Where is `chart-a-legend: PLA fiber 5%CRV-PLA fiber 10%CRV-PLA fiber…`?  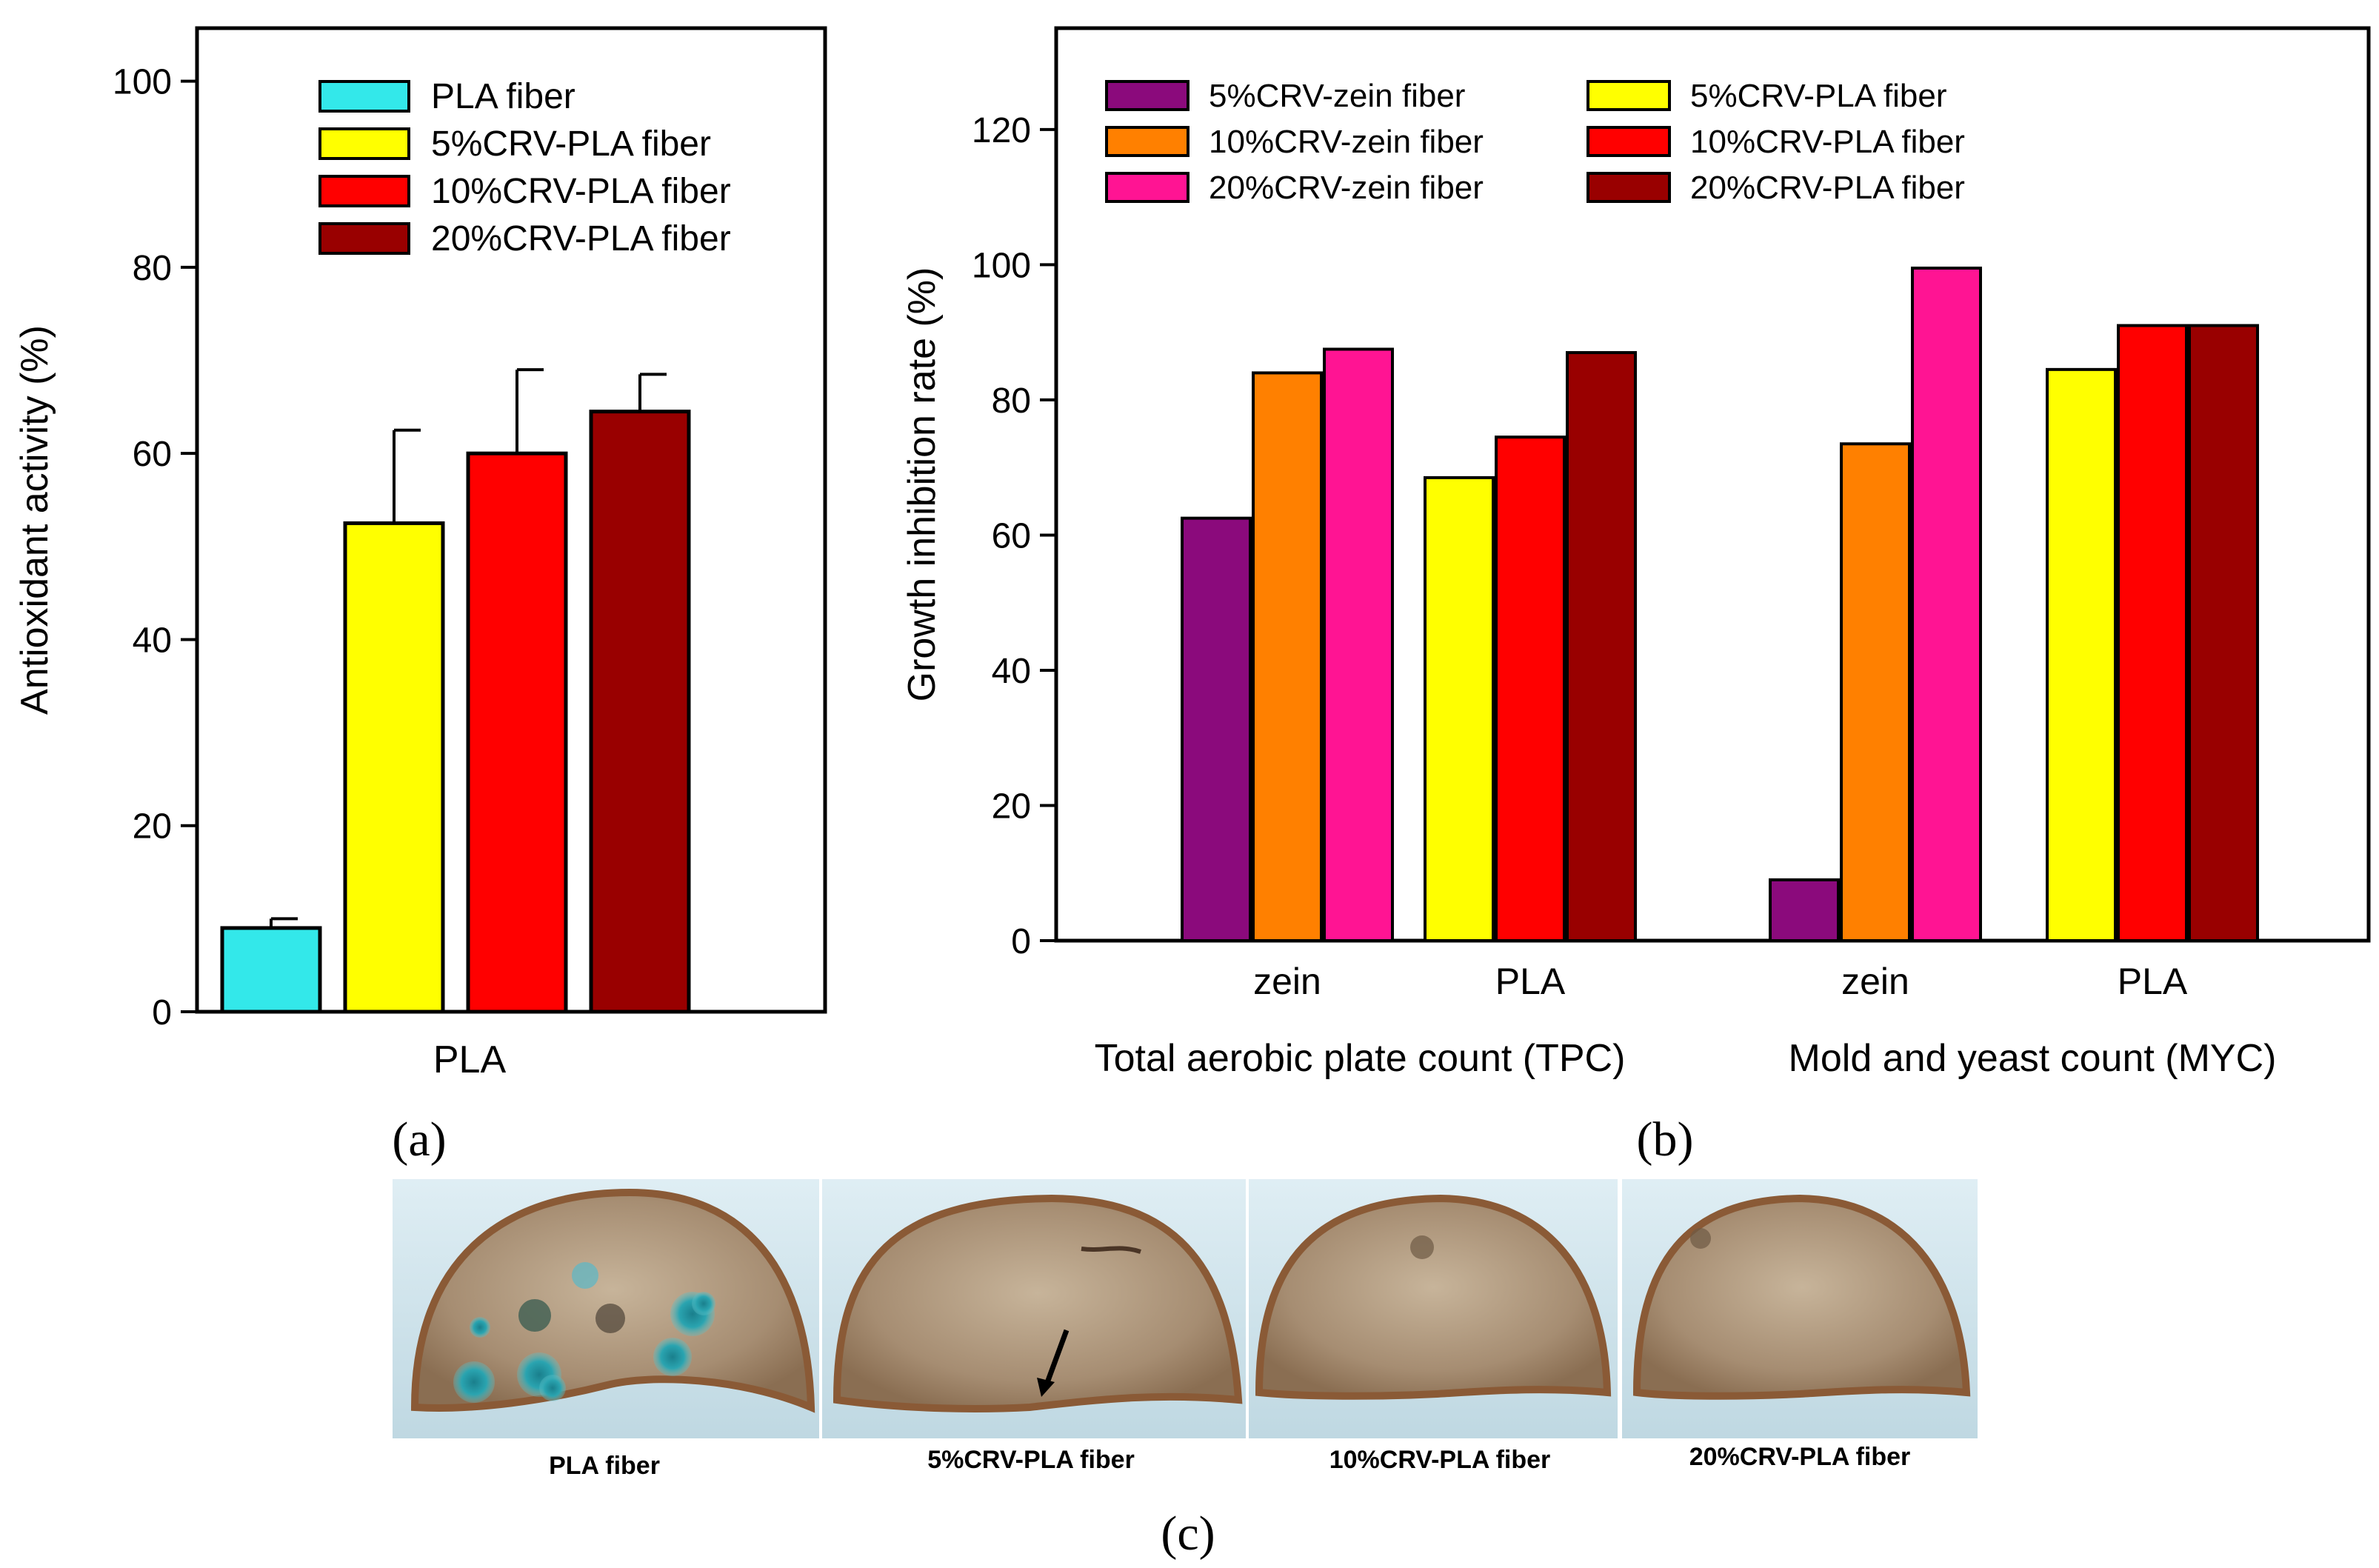 chart-a-legend: PLA fiber 5%CRV-PLA fiber 10%CRV-PLA fiber… is located at coordinates (524, 167).